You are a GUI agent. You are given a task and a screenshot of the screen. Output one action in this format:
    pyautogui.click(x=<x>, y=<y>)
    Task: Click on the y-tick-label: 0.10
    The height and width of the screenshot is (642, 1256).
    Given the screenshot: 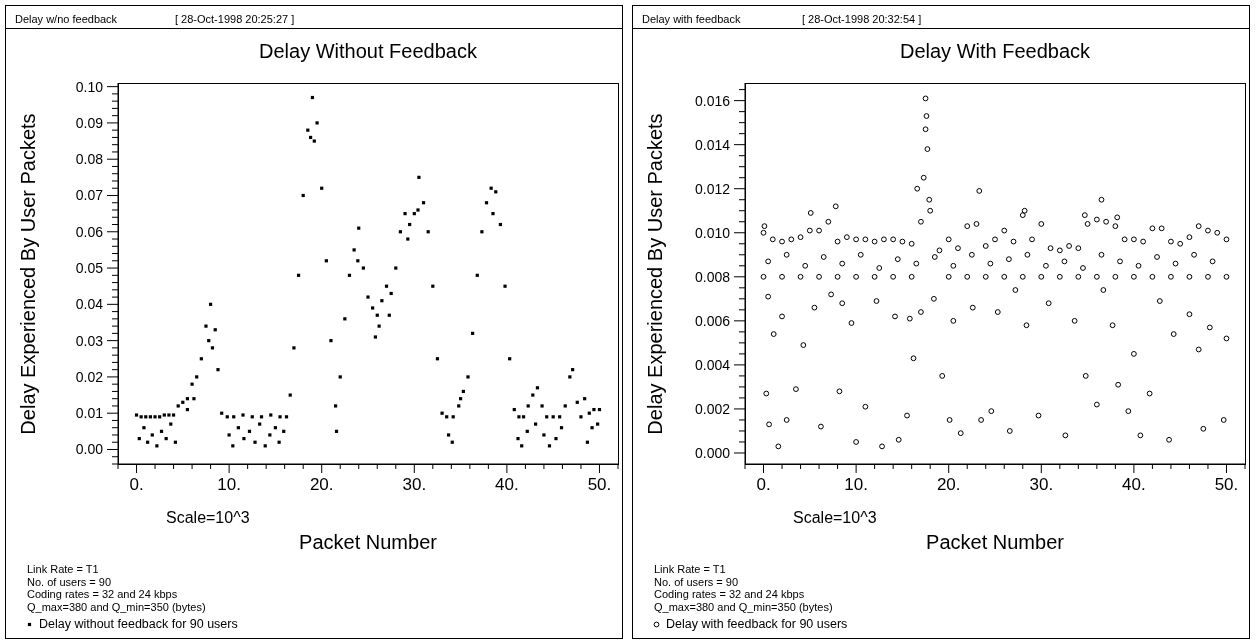 What is the action you would take?
    pyautogui.click(x=89, y=86)
    